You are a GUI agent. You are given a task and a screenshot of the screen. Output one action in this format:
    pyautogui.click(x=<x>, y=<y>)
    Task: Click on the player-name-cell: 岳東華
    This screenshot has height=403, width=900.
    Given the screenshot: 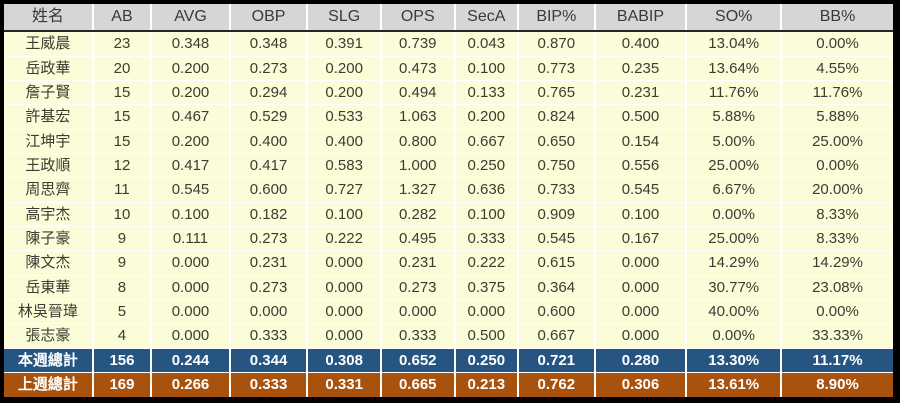 What is the action you would take?
    pyautogui.click(x=47, y=287)
    